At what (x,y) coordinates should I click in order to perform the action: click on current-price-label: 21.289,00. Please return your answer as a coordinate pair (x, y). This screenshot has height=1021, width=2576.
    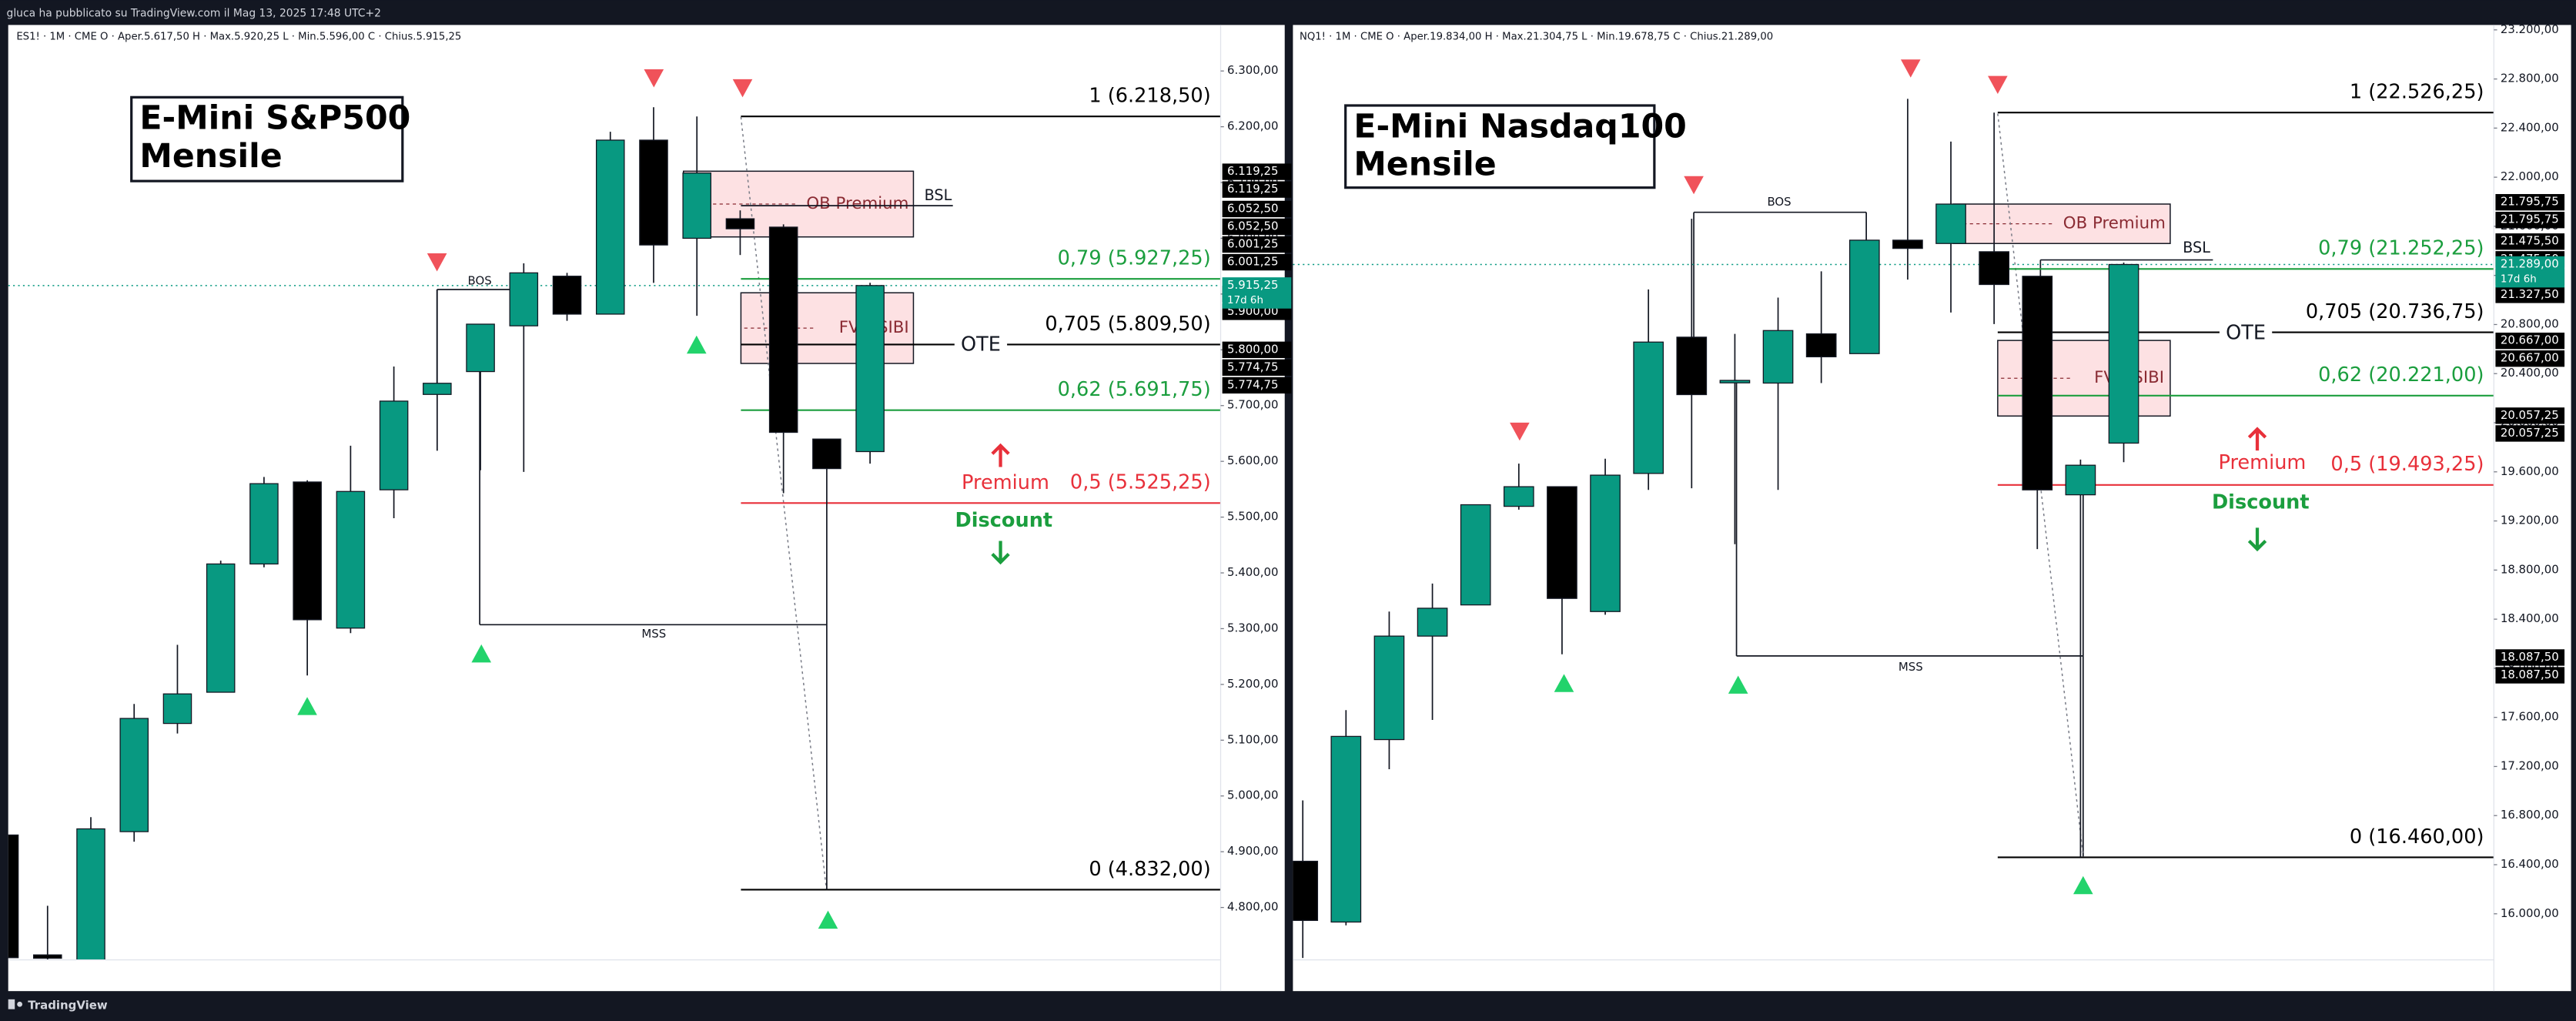
    Looking at the image, I should click on (2530, 263).